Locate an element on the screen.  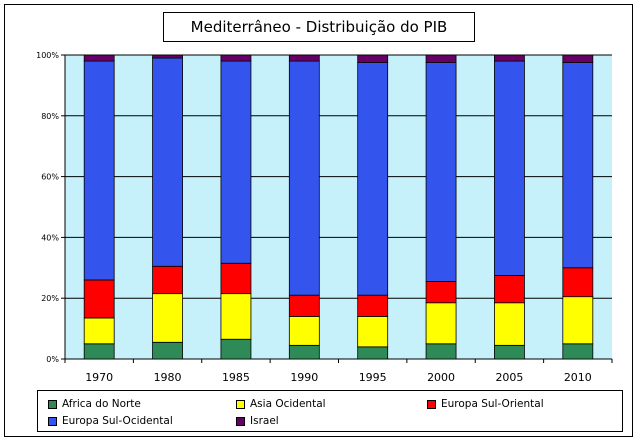
chart-title: Mediterrâneo - Distribuição do PIB is located at coordinates (319, 27).